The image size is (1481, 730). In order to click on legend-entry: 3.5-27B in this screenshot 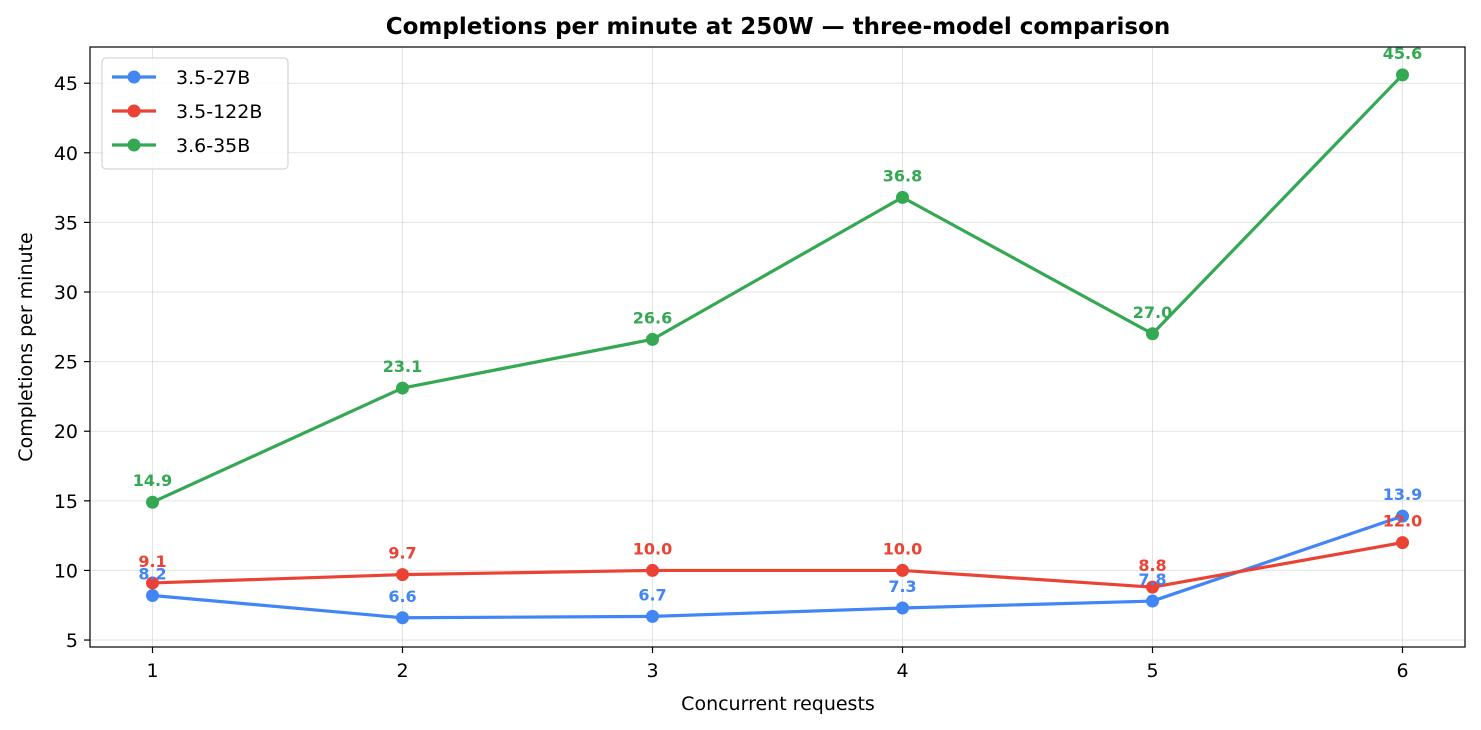, I will do `click(181, 78)`.